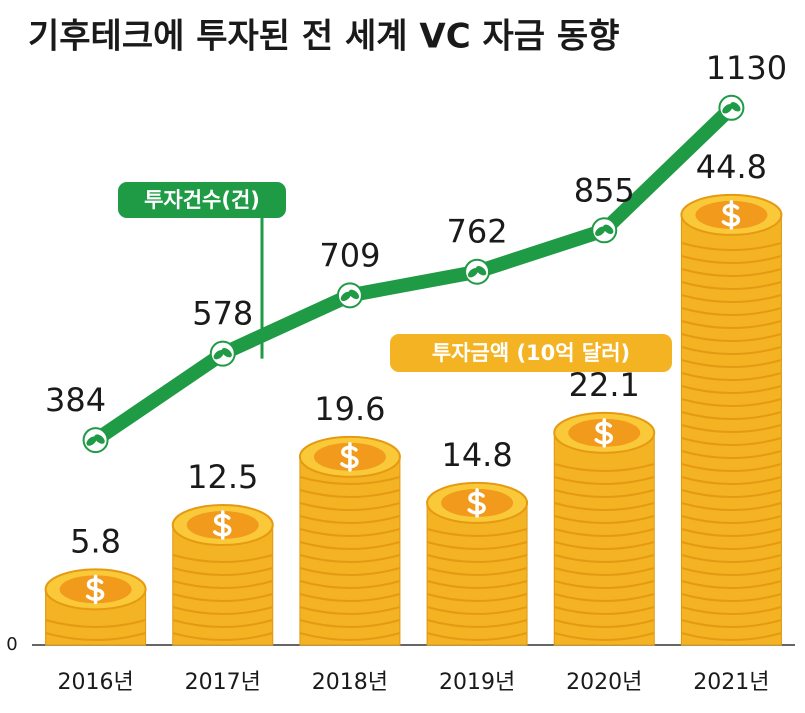 This screenshot has height=713, width=805. I want to click on bar-value-label: 5.8, so click(95, 541).